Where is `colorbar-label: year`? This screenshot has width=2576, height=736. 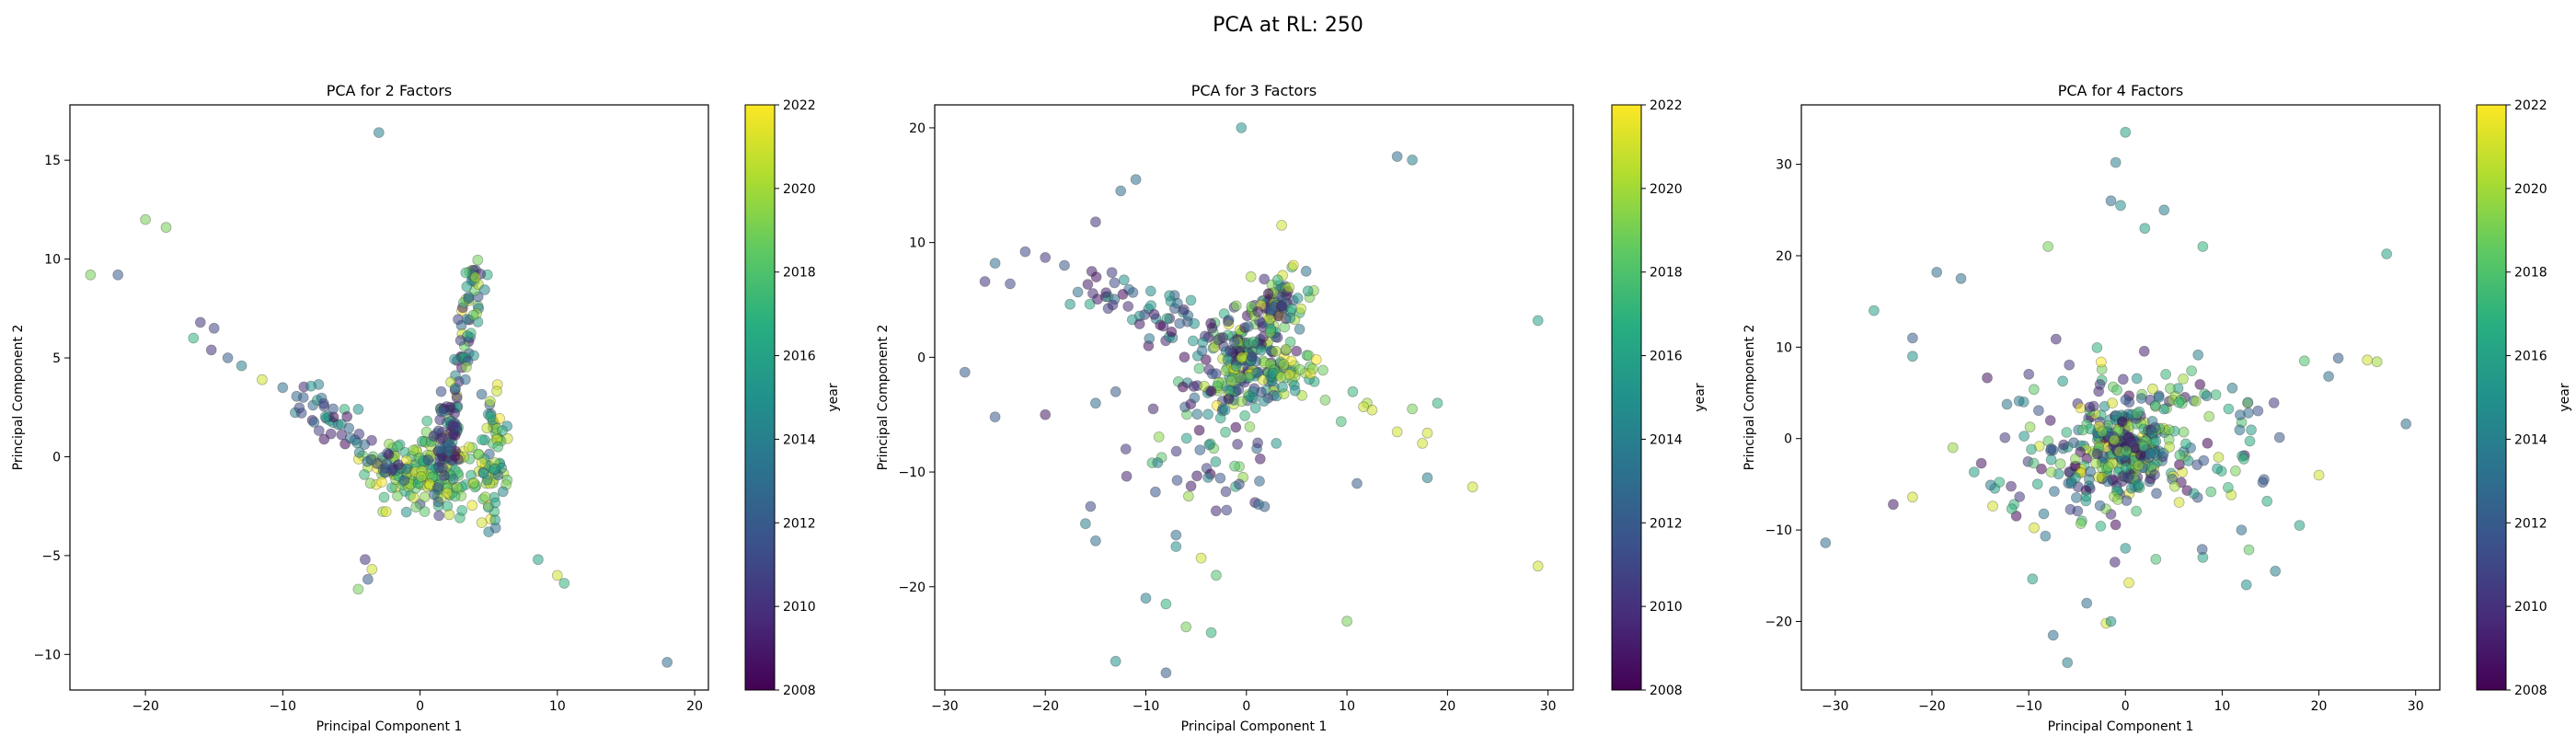 colorbar-label: year is located at coordinates (833, 397).